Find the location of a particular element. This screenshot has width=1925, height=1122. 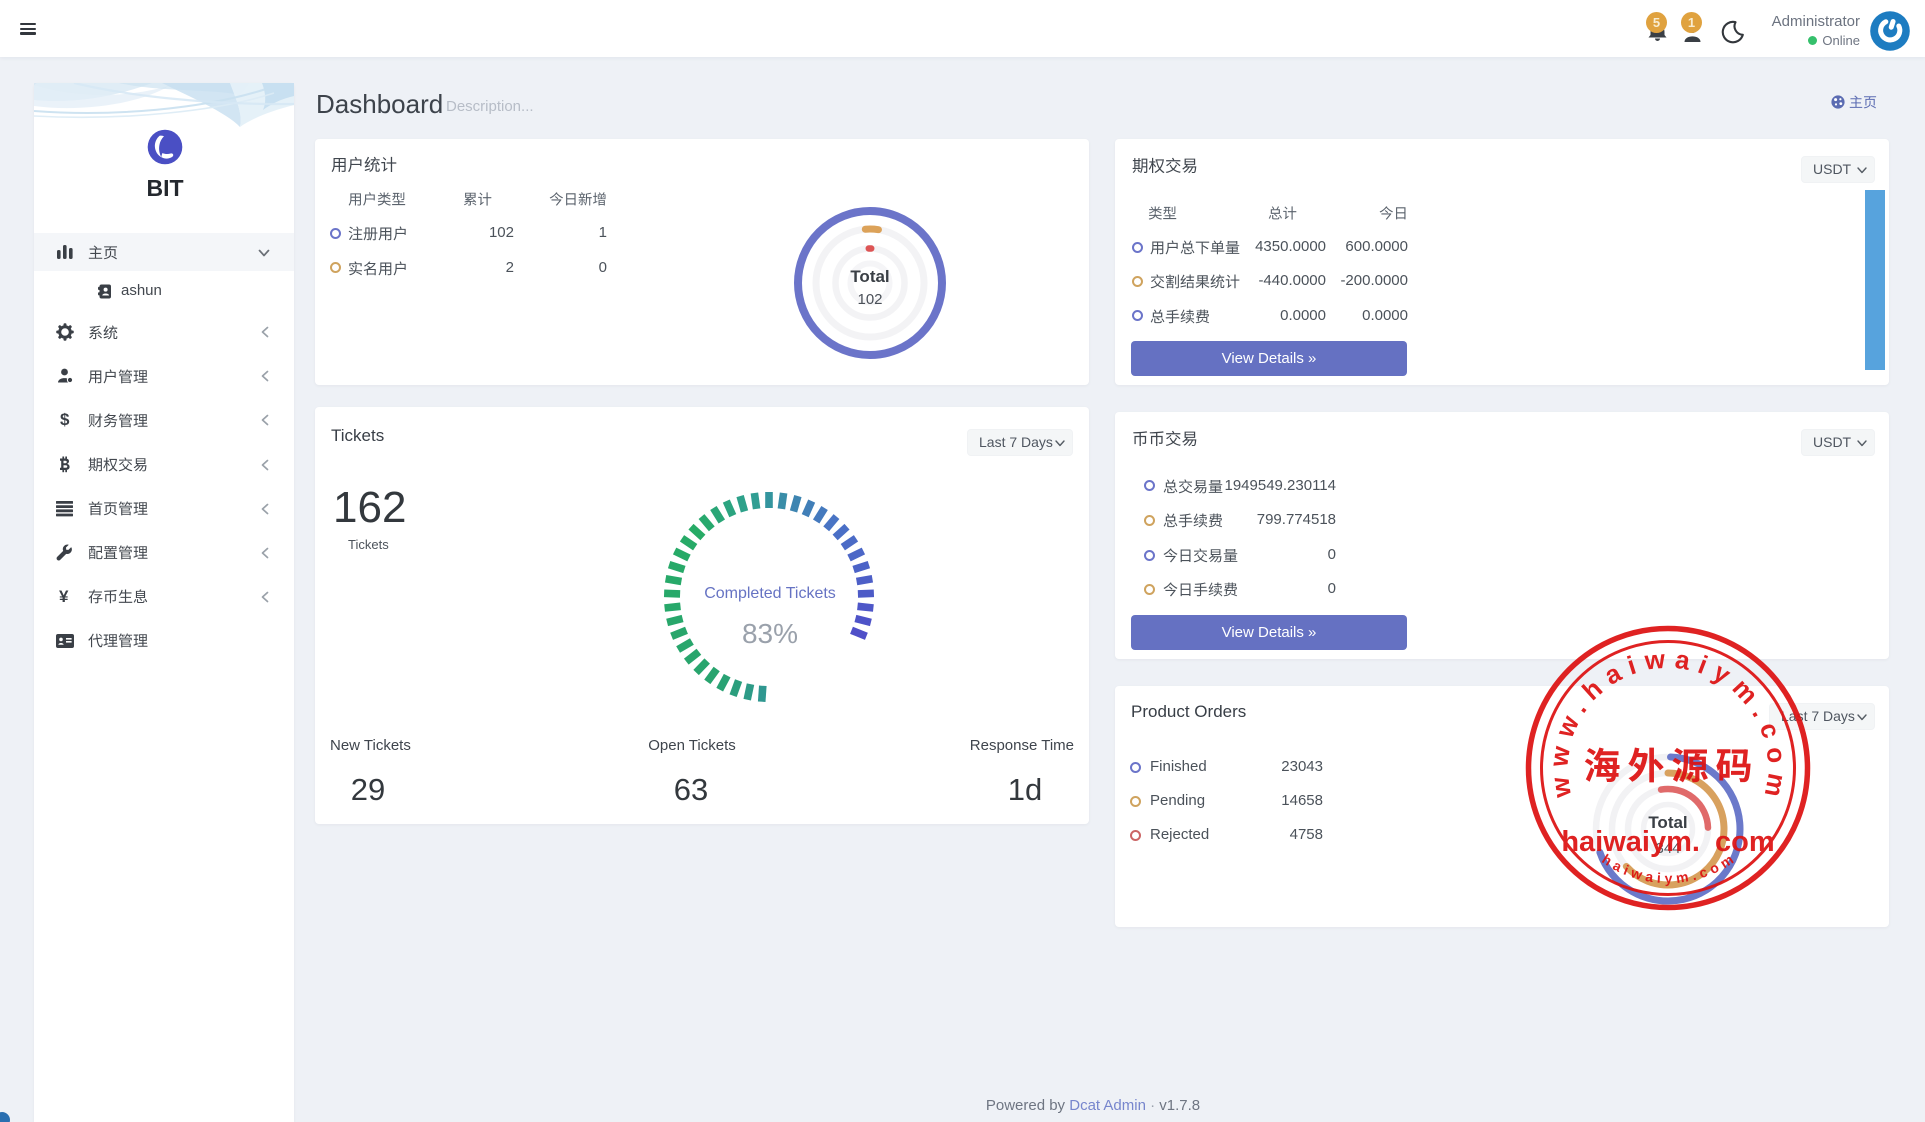

svg-text: haiwaiym. com is located at coordinates (1667, 842).